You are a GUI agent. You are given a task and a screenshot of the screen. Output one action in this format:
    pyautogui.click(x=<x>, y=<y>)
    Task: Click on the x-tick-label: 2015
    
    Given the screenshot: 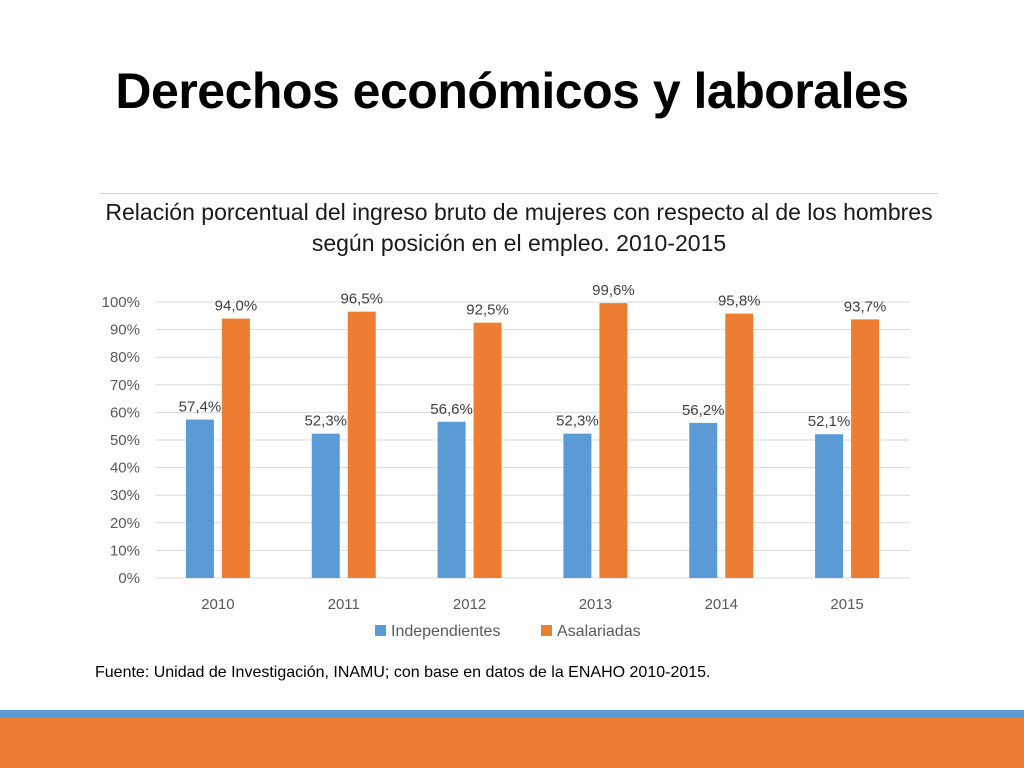 What is the action you would take?
    pyautogui.click(x=846, y=604)
    